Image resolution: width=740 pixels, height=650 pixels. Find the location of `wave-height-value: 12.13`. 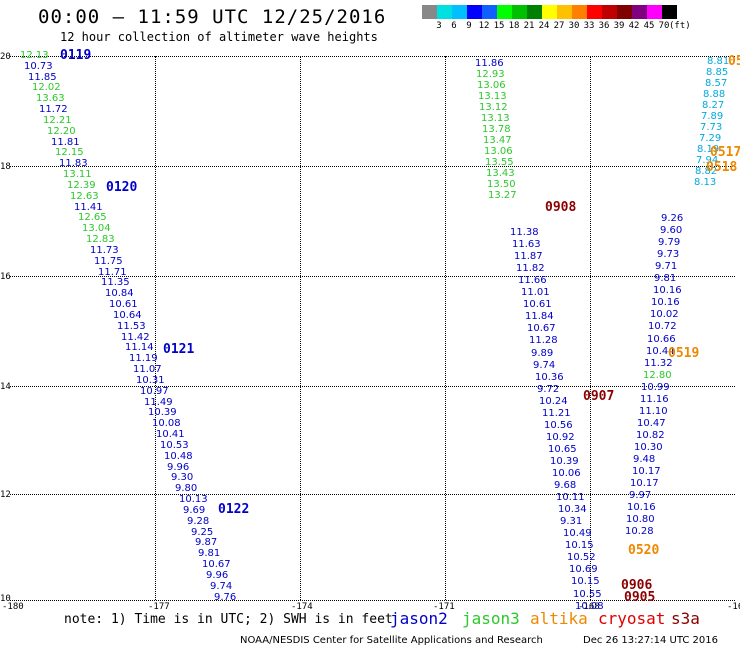

wave-height-value: 12.13 is located at coordinates (34, 55).